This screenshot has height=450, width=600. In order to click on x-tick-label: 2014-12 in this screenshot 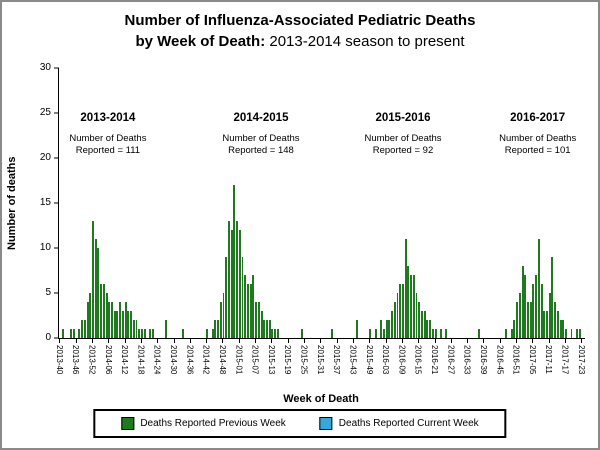, I will do `click(125, 360)`.